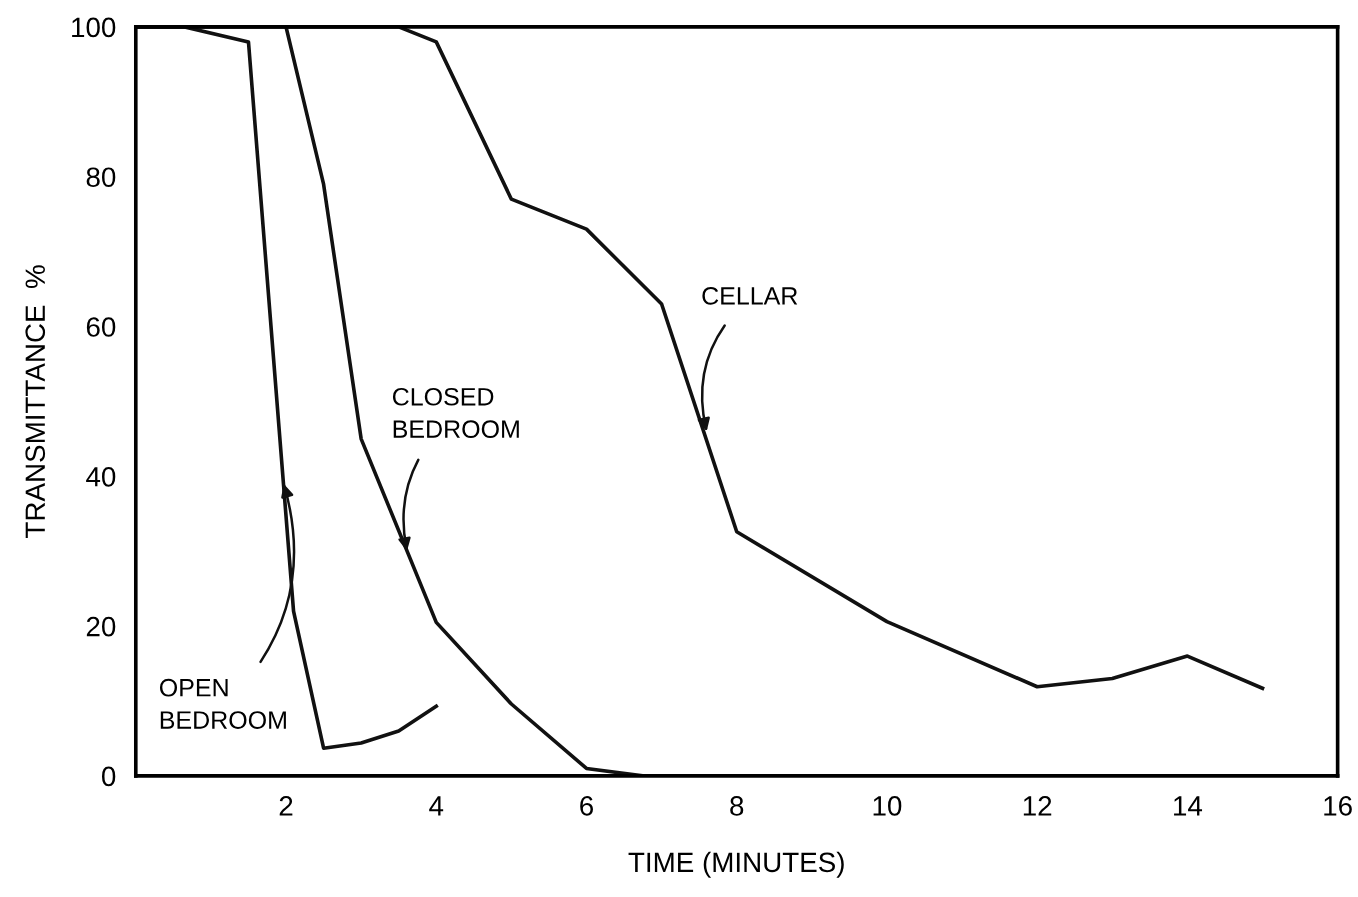 The width and height of the screenshot is (1358, 897). What do you see at coordinates (101, 177) in the screenshot?
I see `y-tick-label: 80` at bounding box center [101, 177].